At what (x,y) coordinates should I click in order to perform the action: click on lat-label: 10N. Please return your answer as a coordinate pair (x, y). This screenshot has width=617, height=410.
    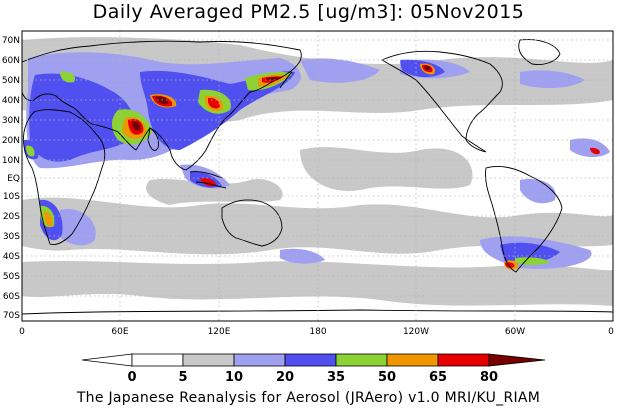
    Looking at the image, I should click on (11, 161).